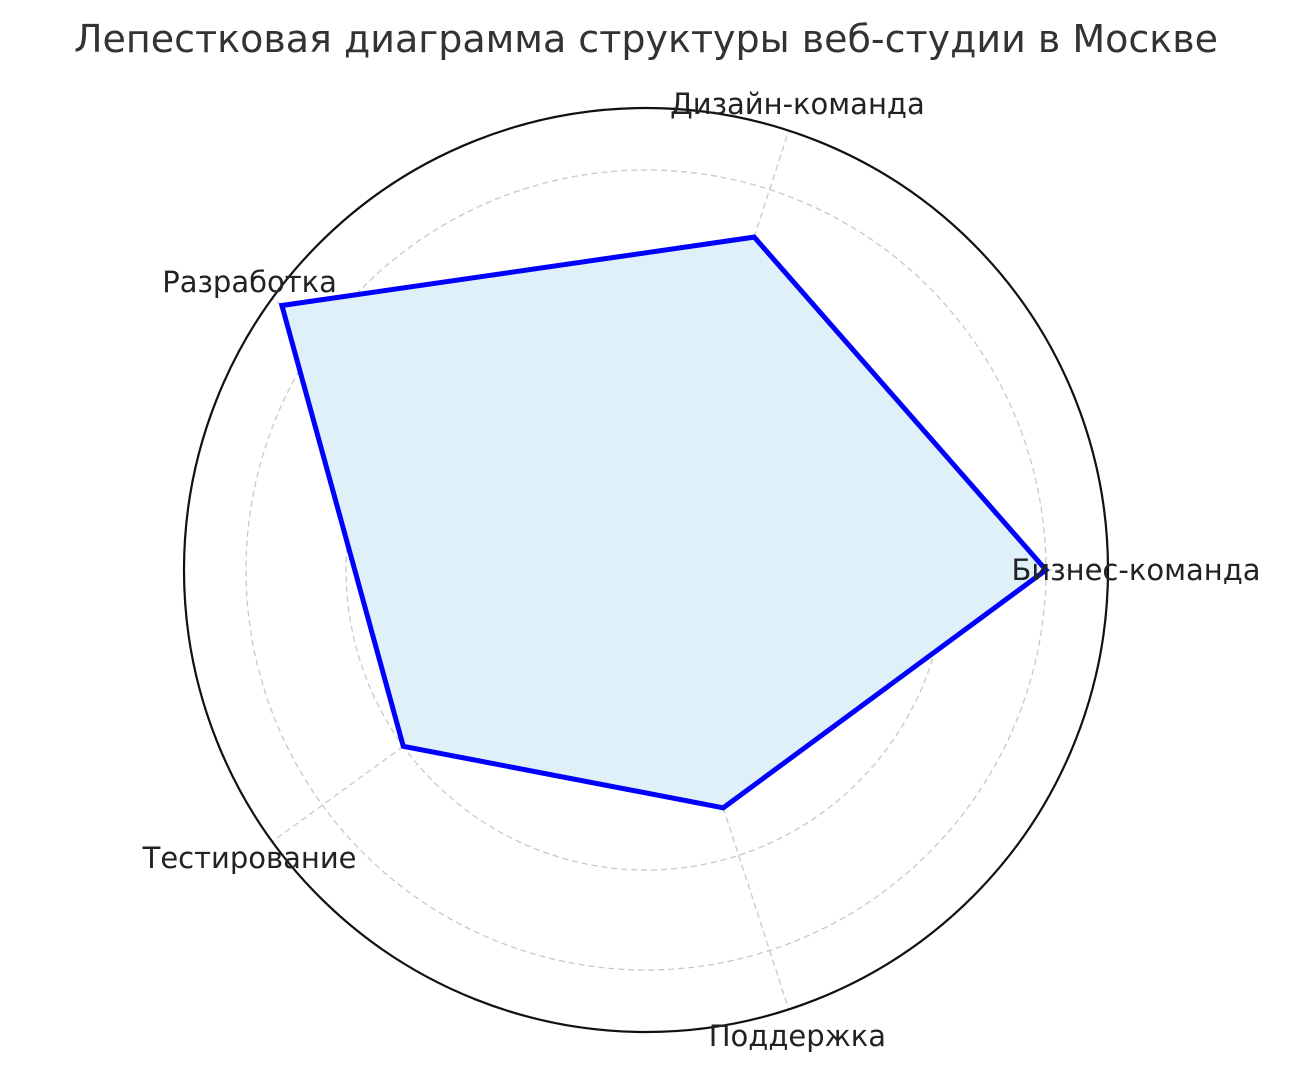  What do you see at coordinates (249, 282) in the screenshot?
I see `category-label: Разработка` at bounding box center [249, 282].